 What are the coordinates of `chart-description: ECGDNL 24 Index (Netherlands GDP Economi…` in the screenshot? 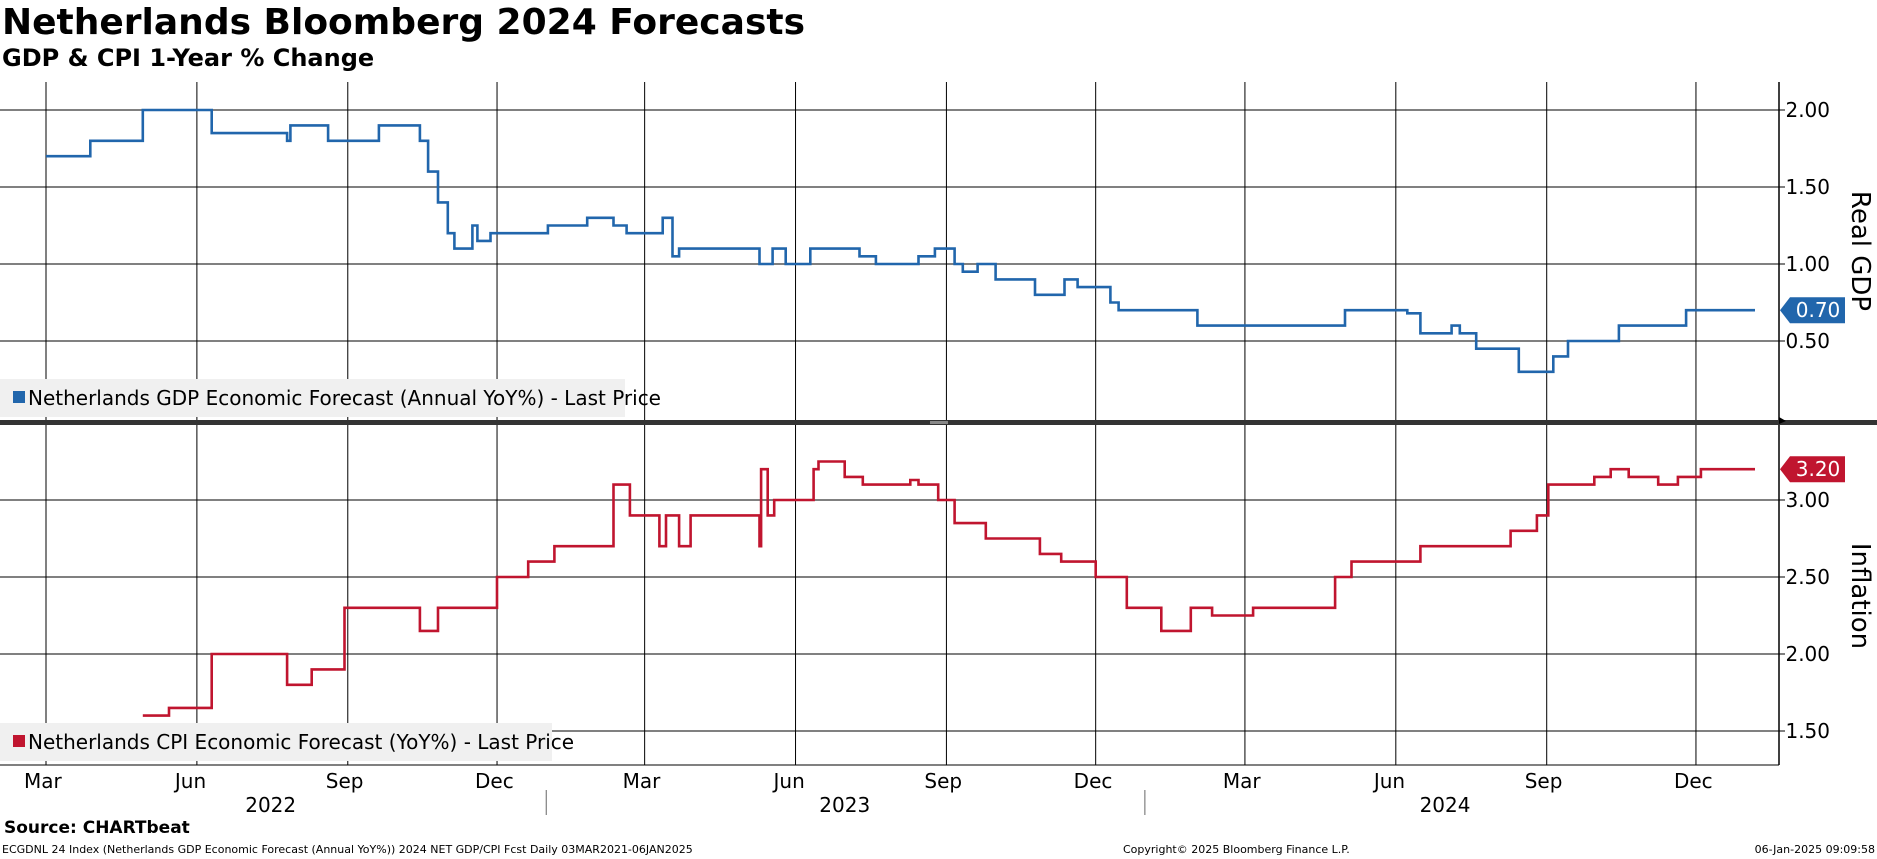 It's located at (347, 849).